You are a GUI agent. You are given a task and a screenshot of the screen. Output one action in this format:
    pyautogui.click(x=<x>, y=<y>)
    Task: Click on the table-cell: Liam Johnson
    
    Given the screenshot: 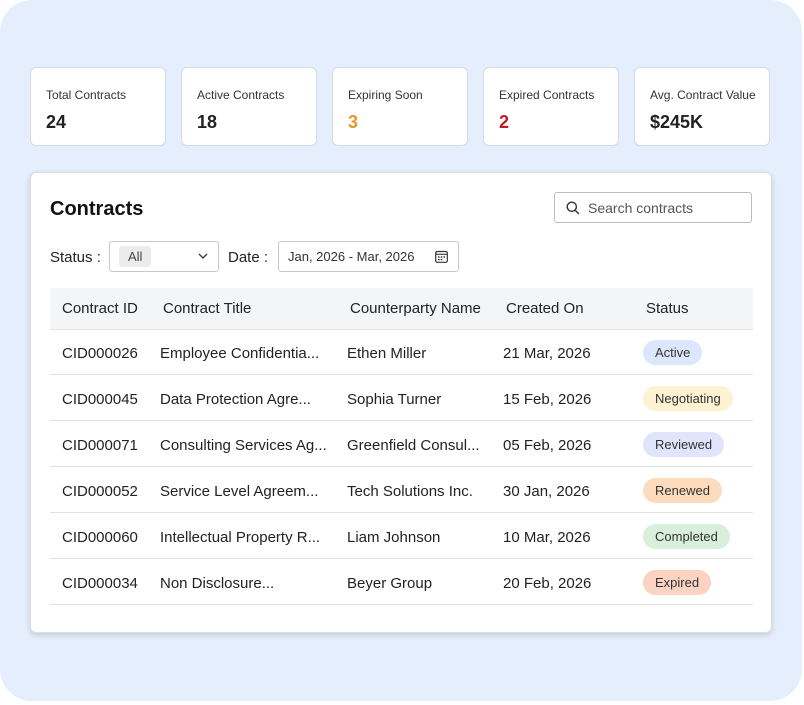 What is the action you would take?
    pyautogui.click(x=394, y=537)
    